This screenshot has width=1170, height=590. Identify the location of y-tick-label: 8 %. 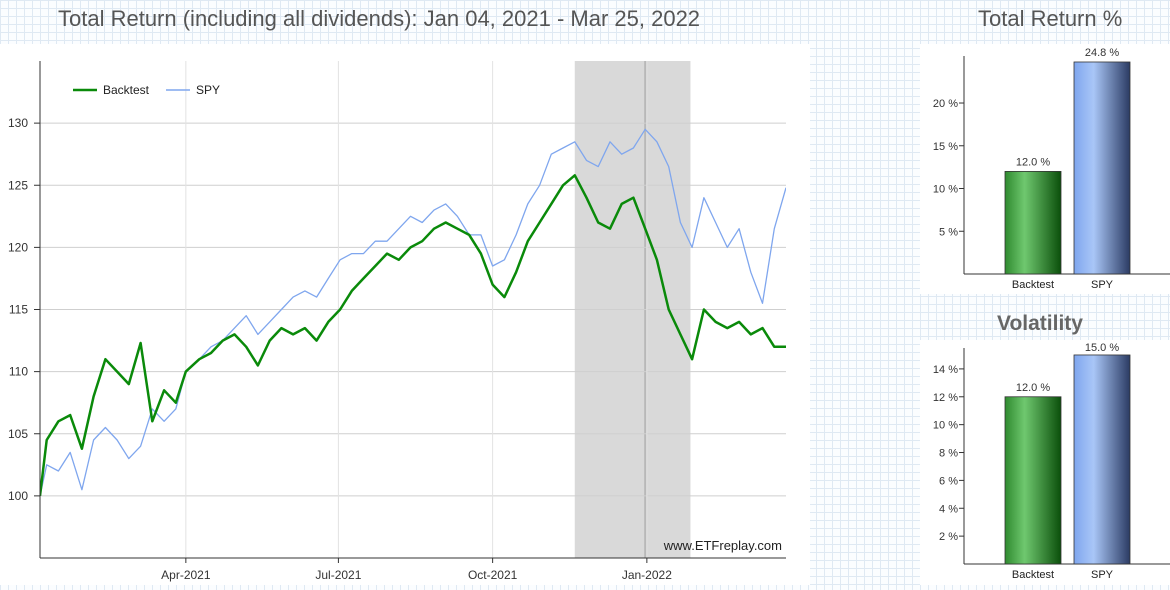
(948, 454).